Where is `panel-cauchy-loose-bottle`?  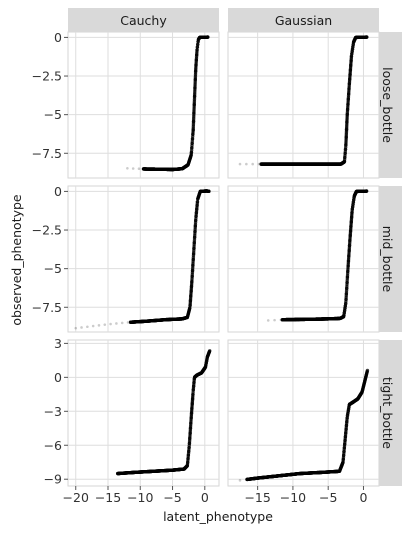 panel-cauchy-loose-bottle is located at coordinates (143, 105).